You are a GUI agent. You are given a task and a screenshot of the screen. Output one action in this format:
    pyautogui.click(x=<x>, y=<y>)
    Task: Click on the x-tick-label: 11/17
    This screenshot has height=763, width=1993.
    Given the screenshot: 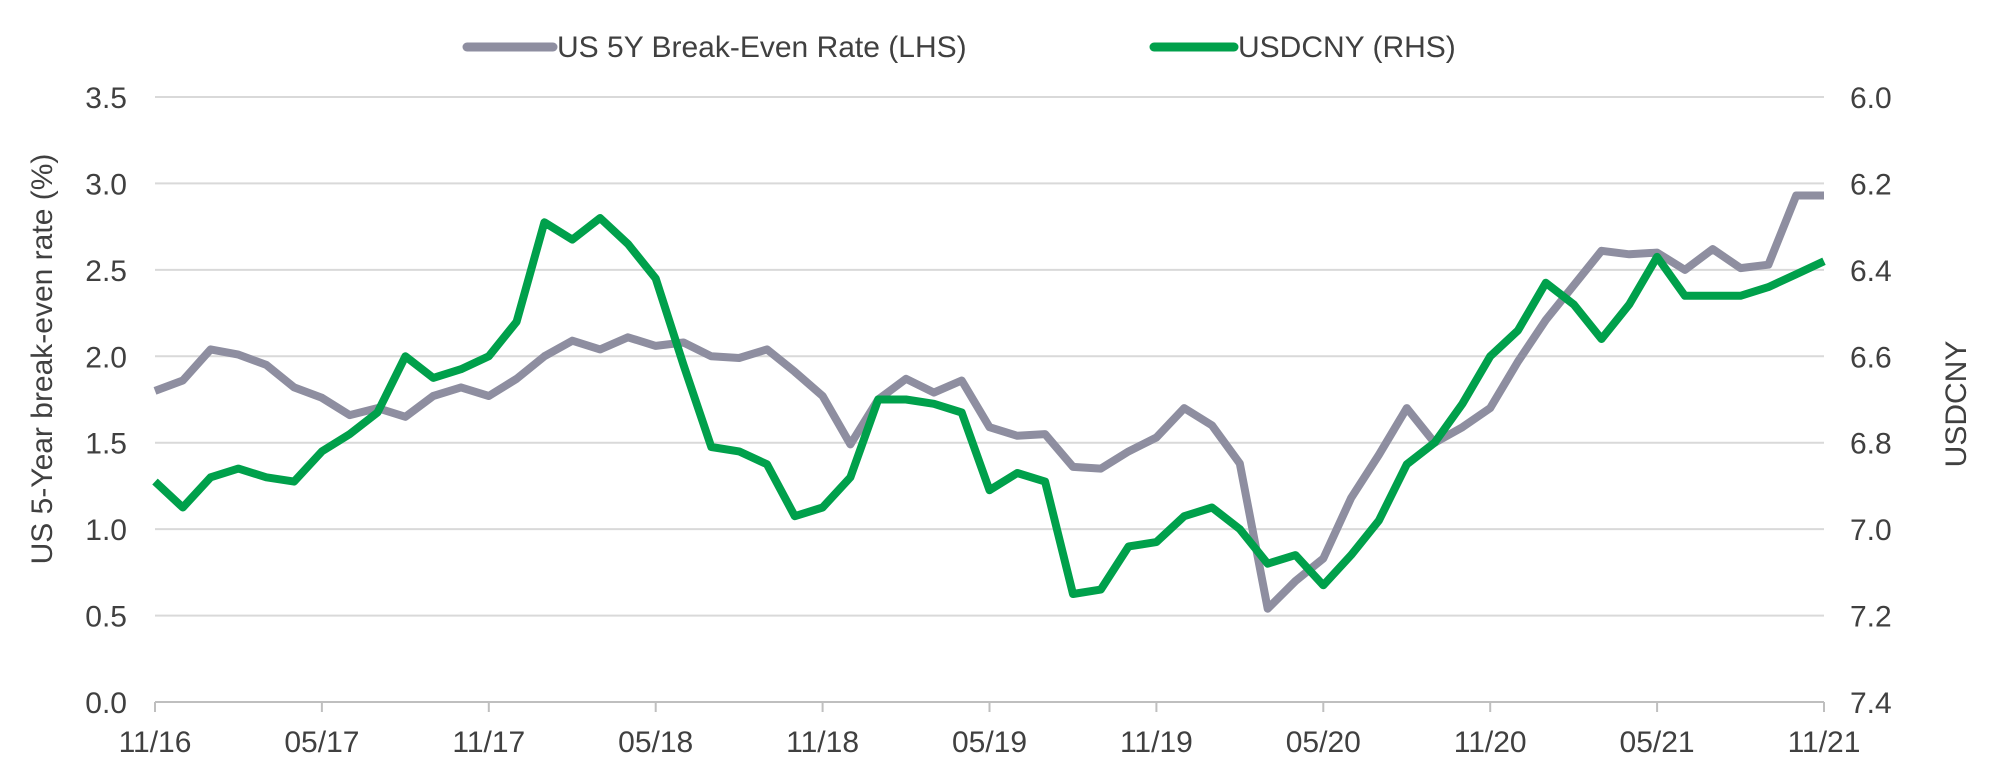 What is the action you would take?
    pyautogui.click(x=488, y=742)
    